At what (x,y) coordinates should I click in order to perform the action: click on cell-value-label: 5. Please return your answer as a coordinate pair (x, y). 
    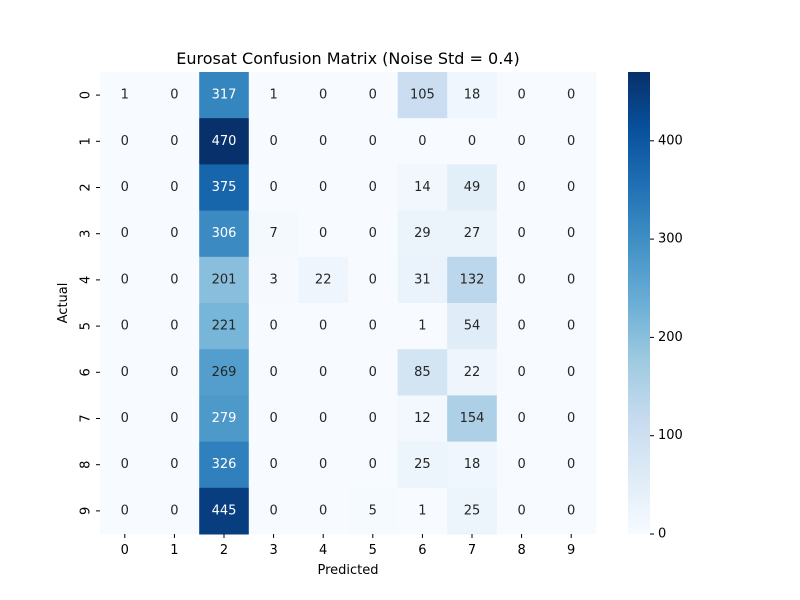
    Looking at the image, I should click on (373, 510).